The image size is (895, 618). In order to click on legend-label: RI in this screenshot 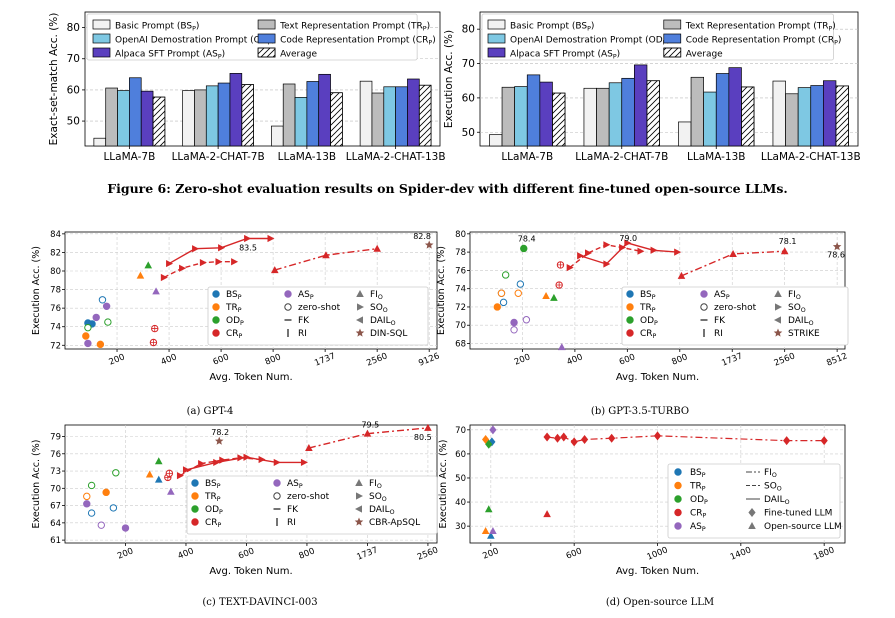, I will do `click(718, 334)`.